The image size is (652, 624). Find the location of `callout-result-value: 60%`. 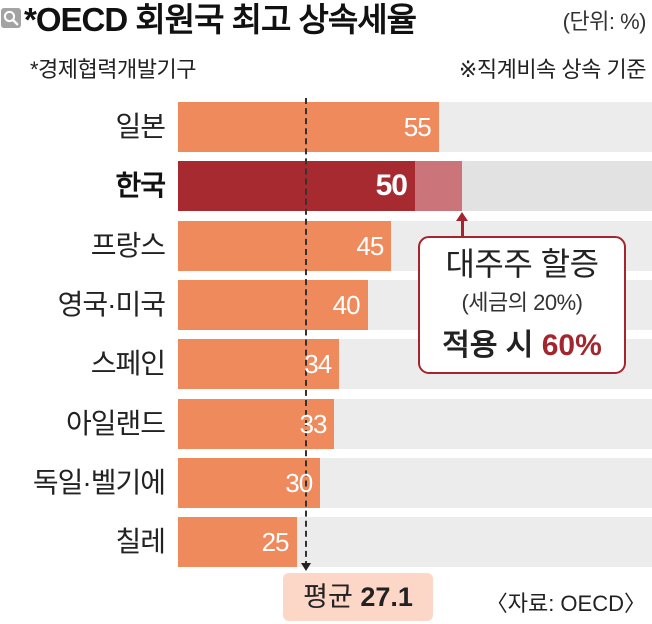

callout-result-value: 60% is located at coordinates (571, 345).